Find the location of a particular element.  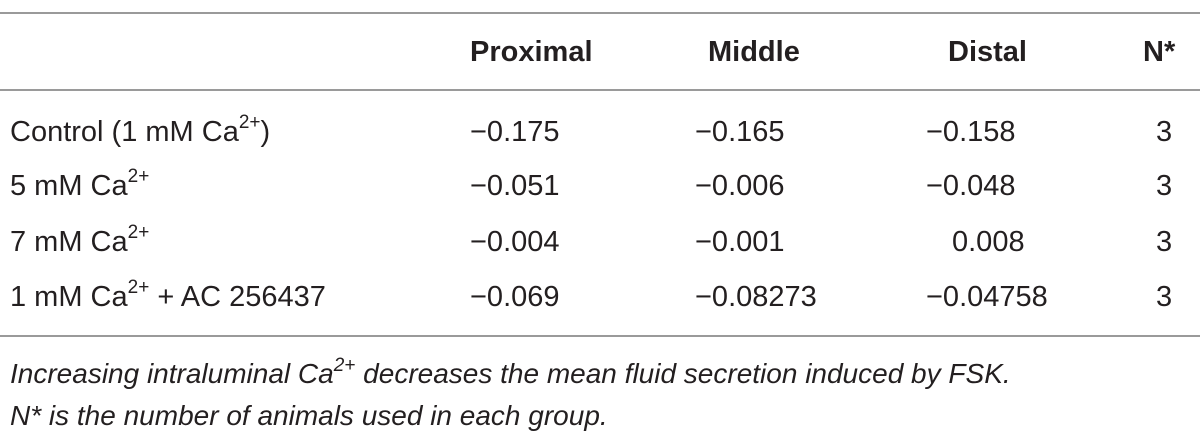

cell-distal: 0.008 is located at coordinates (988, 242).